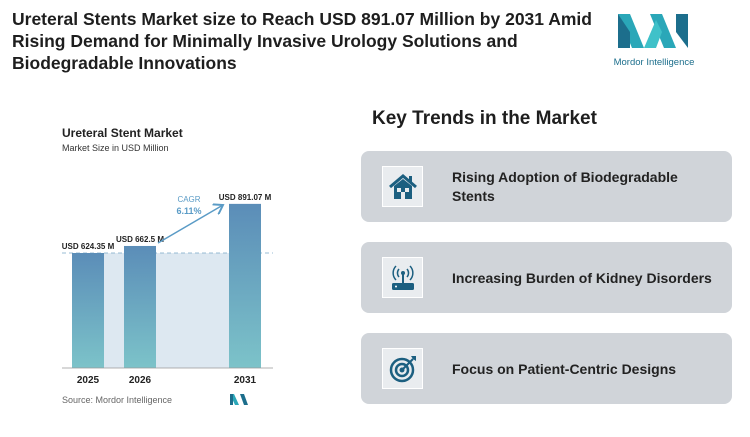 The height and width of the screenshot is (437, 750). I want to click on trend-label: Rising Adoption of Biodegradable Stents, so click(565, 186).